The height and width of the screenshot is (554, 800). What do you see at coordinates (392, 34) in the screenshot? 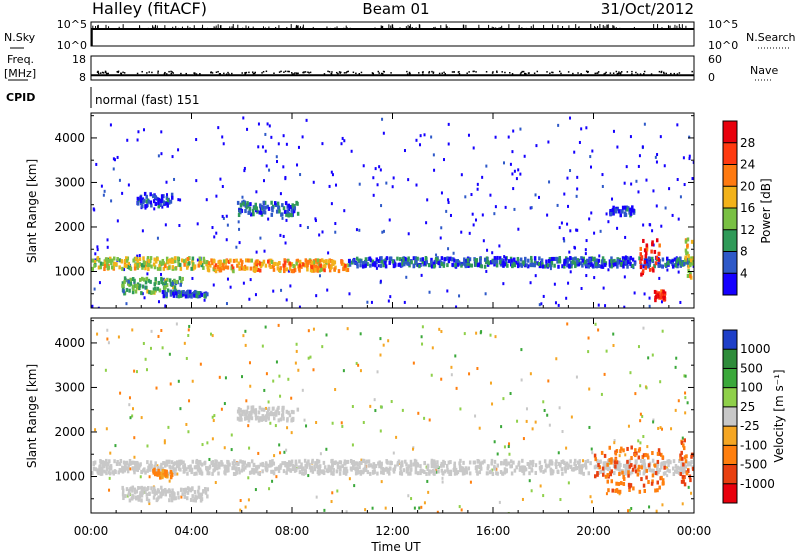
I see `noise-panel-frame` at bounding box center [392, 34].